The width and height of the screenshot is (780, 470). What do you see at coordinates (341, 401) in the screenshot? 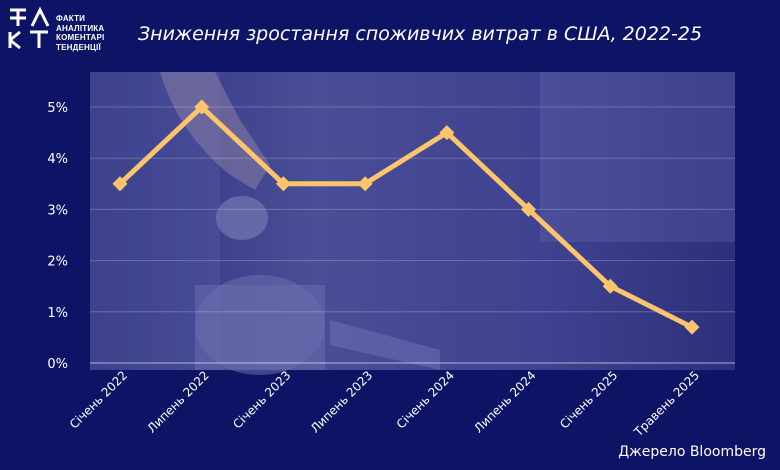
I see `x-tick-label: Липень 2023` at bounding box center [341, 401].